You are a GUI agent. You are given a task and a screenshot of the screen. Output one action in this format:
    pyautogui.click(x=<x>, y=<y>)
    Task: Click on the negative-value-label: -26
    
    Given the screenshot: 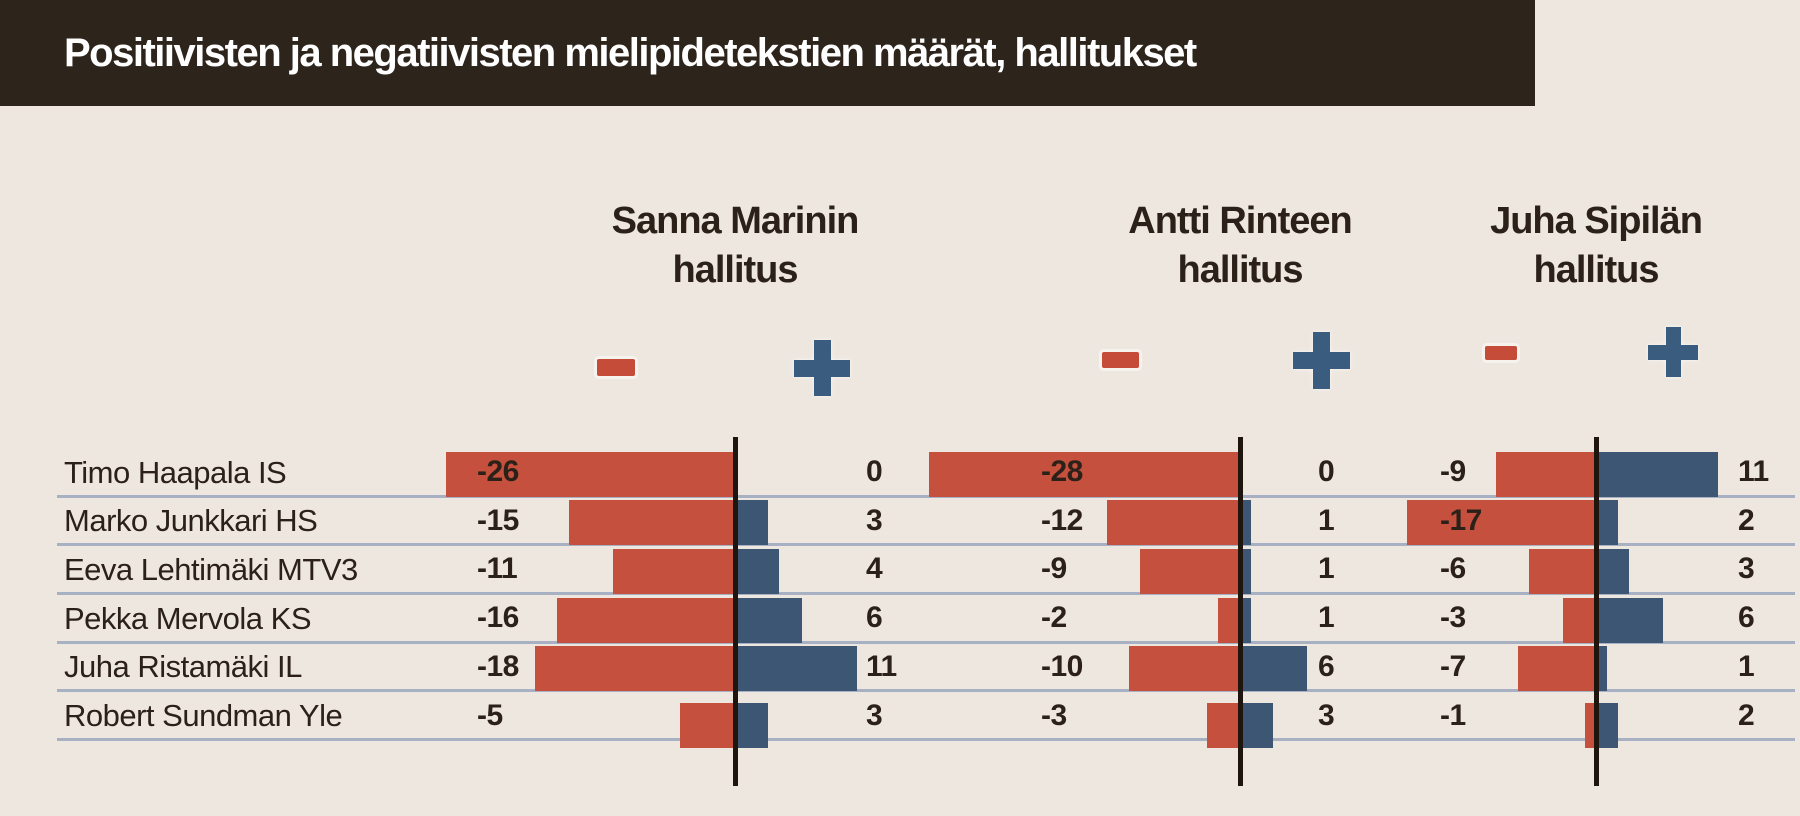 What is the action you would take?
    pyautogui.click(x=498, y=471)
    